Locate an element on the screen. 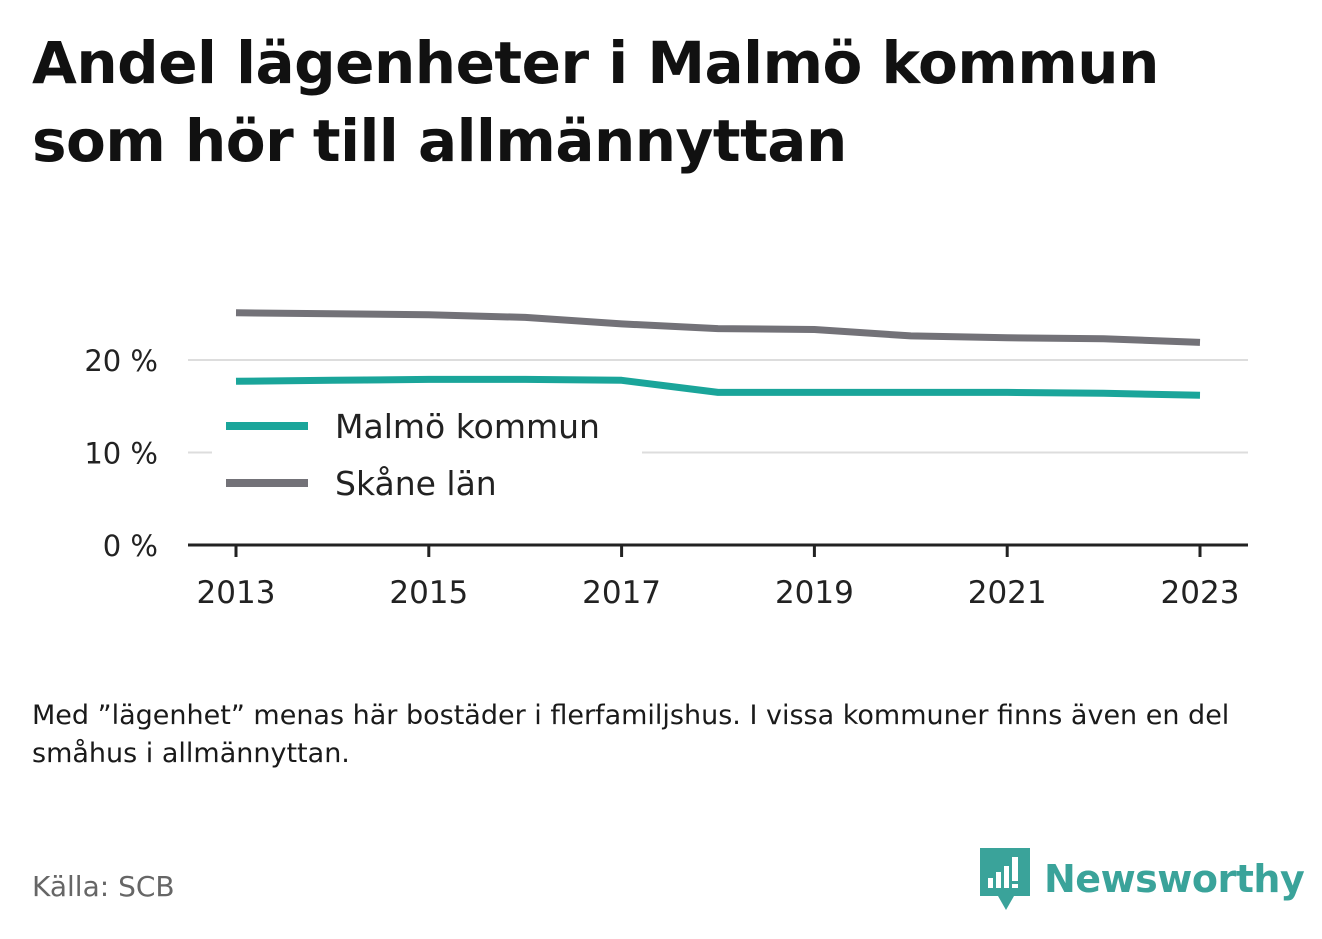 This screenshot has width=1322, height=939. y-tick-label: 10 % is located at coordinates (121, 454).